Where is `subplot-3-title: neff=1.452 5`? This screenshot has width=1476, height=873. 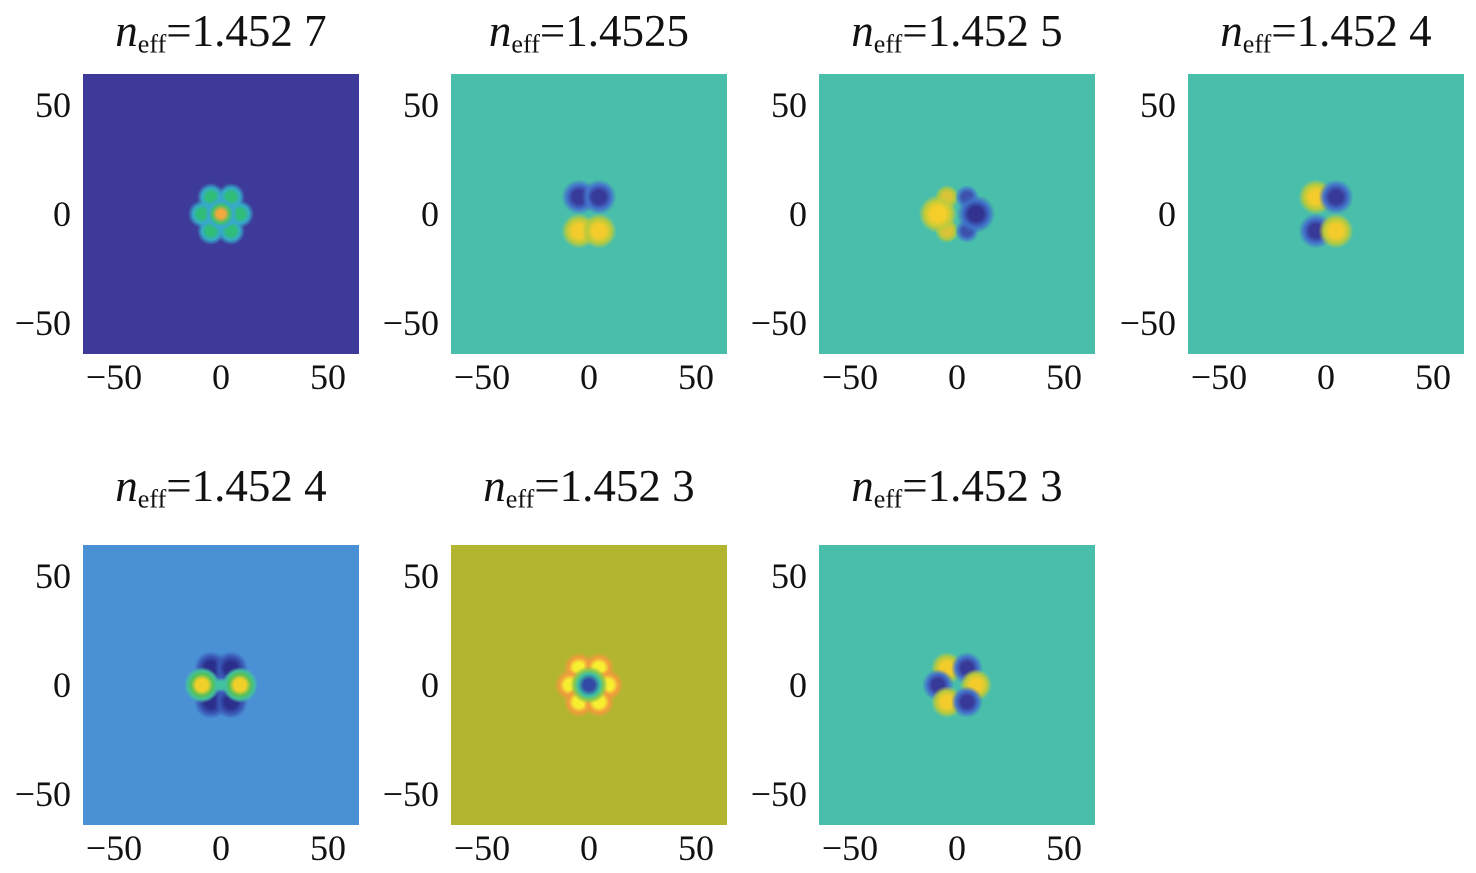 subplot-3-title: neff=1.452 5 is located at coordinates (957, 31).